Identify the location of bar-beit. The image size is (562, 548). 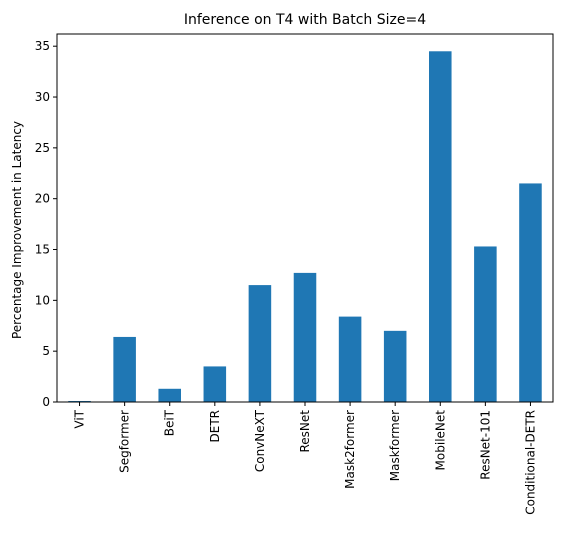
(169, 395).